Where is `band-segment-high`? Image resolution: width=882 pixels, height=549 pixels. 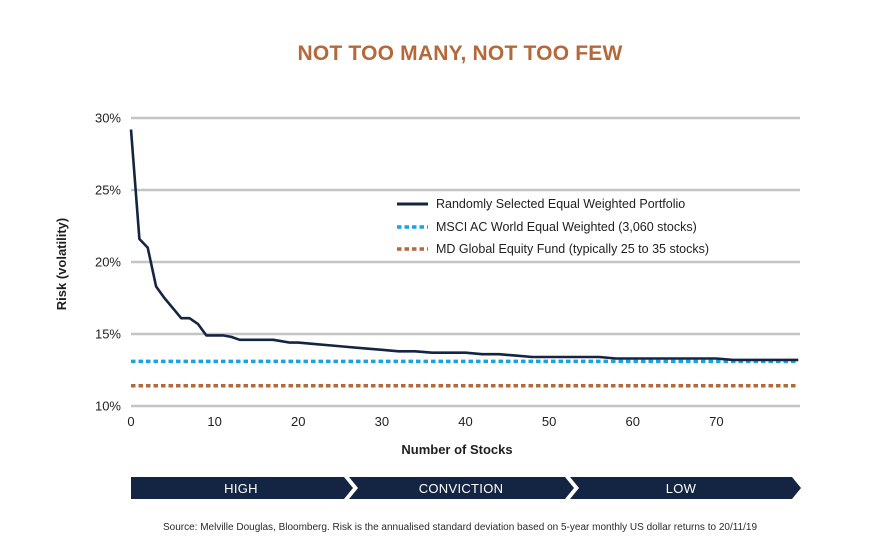
band-segment-high is located at coordinates (242, 488).